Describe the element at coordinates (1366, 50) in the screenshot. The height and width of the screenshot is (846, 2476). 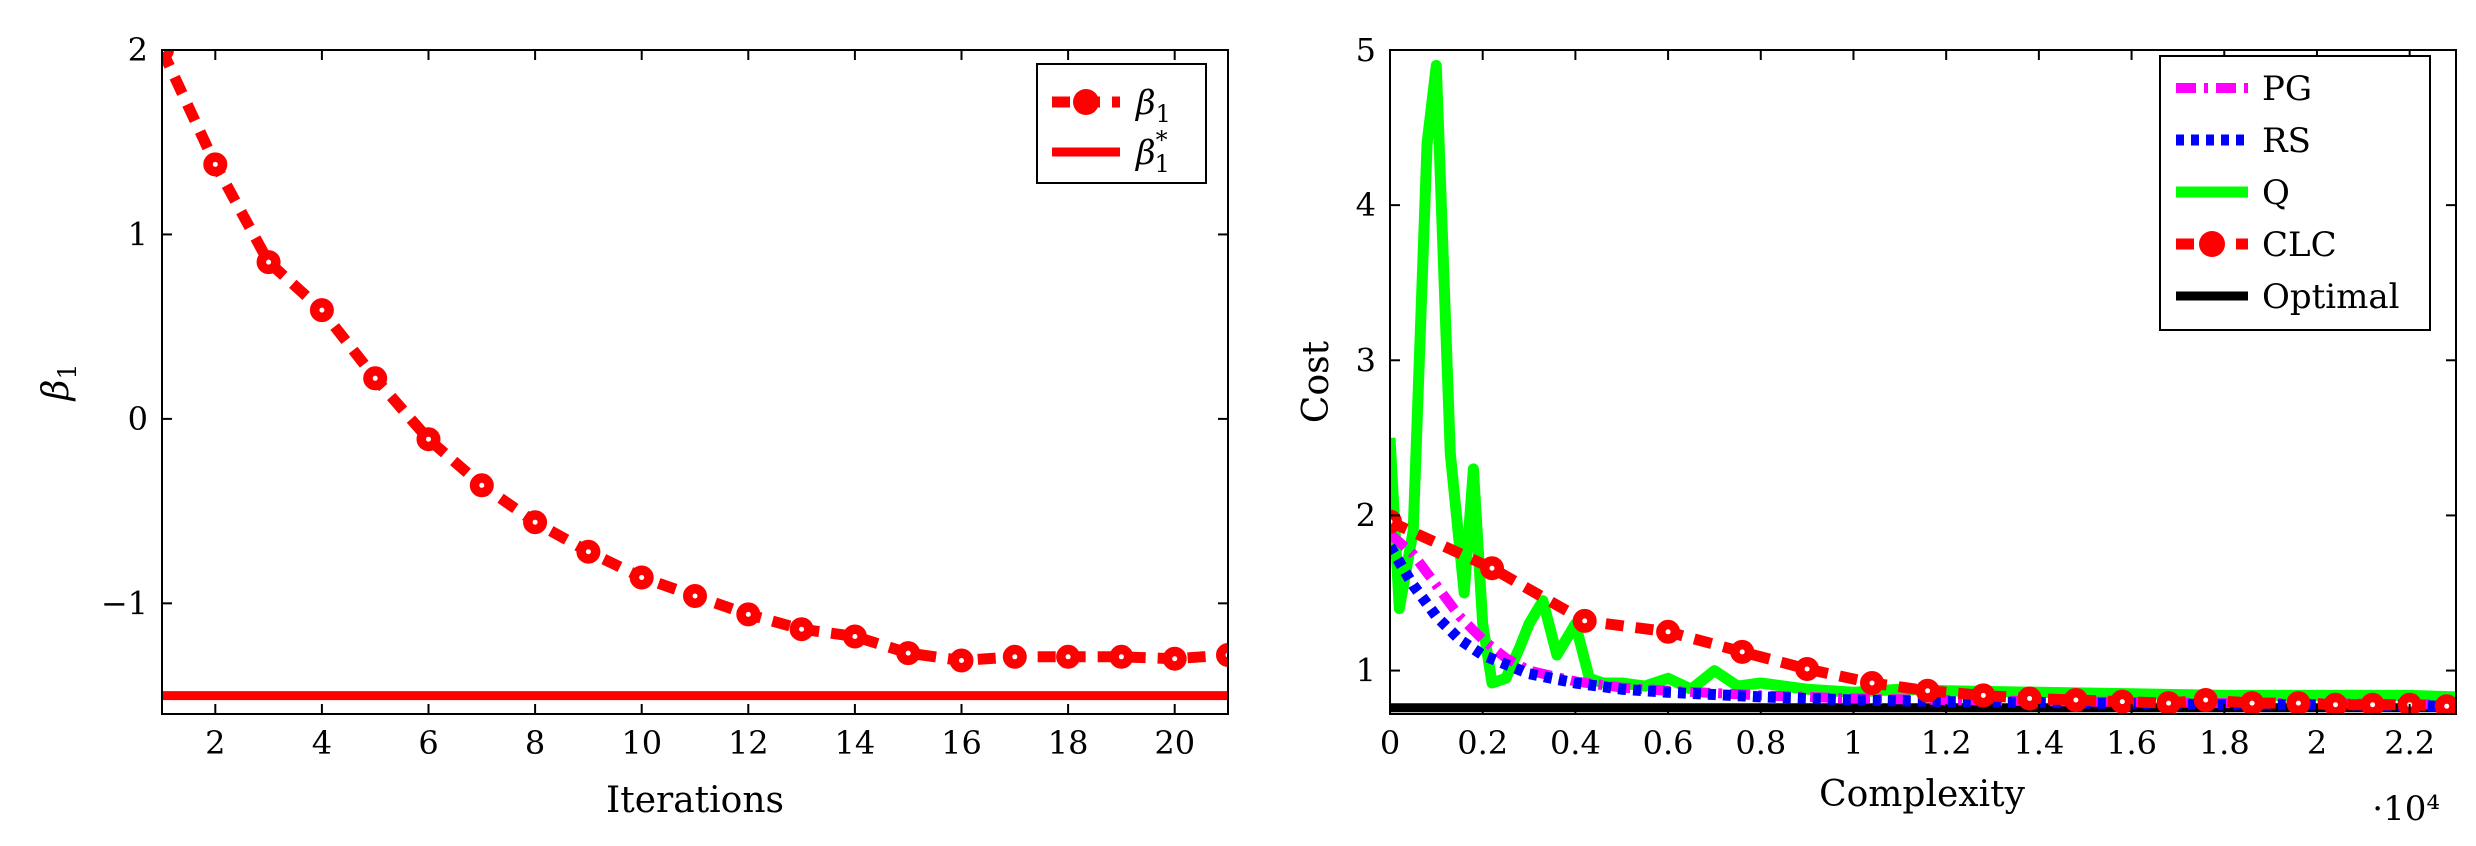
I see `c2-ytick-label: 5` at that location.